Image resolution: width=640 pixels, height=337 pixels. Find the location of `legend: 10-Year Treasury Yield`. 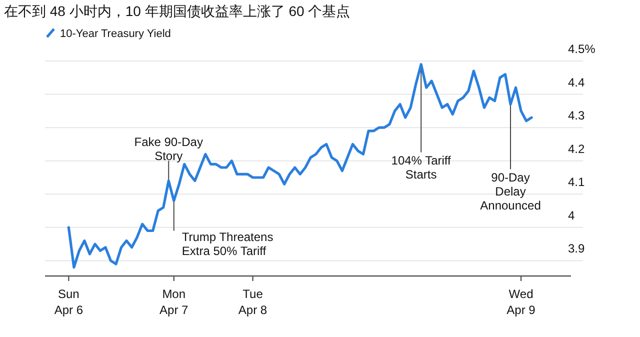

legend: 10-Year Treasury Yield is located at coordinates (108, 34).